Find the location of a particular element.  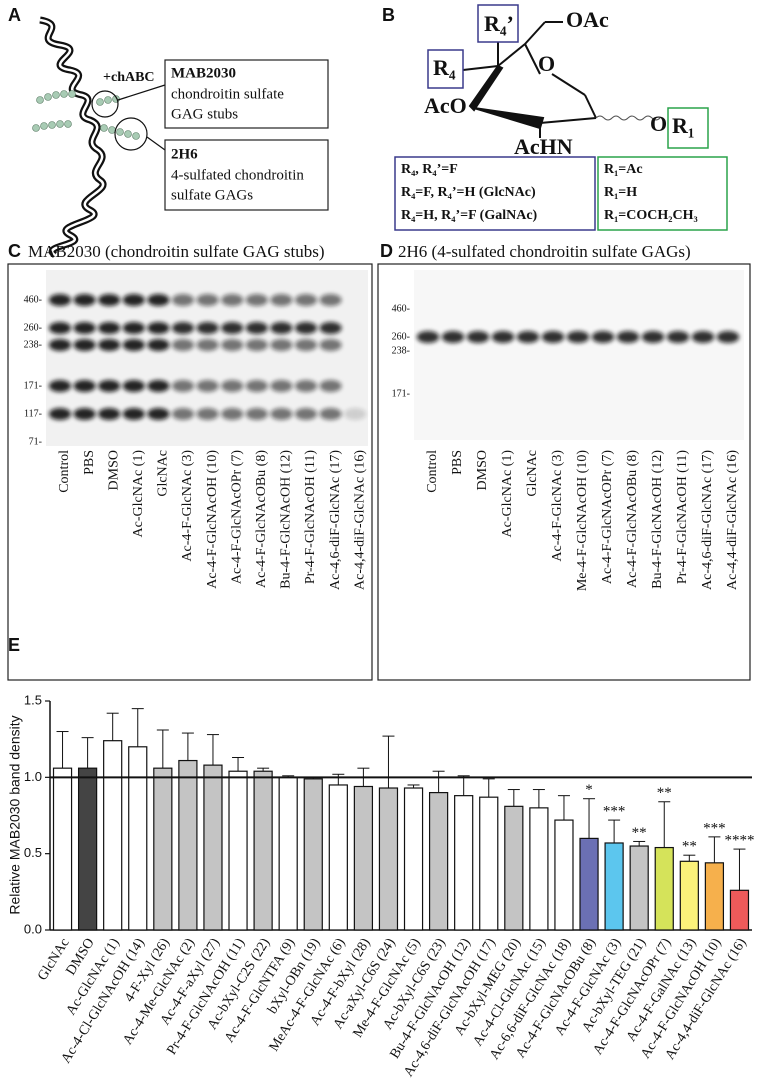

antibody-text: GAG stubs is located at coordinates (204, 114).